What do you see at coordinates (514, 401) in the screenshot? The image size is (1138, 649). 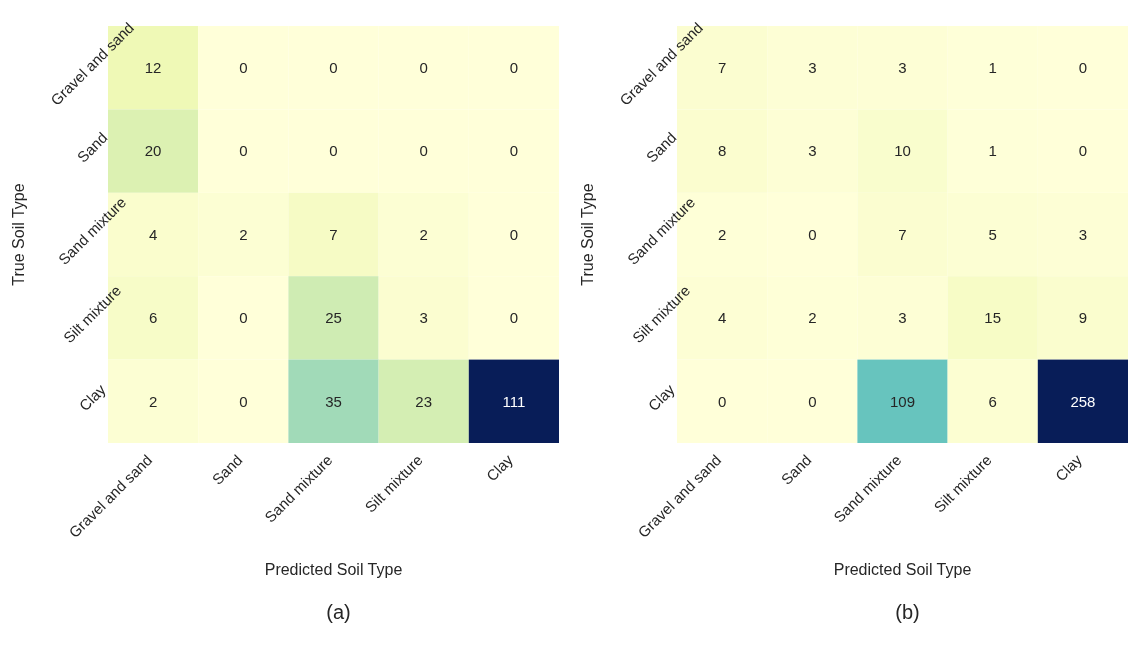 I see `data-label: 111` at bounding box center [514, 401].